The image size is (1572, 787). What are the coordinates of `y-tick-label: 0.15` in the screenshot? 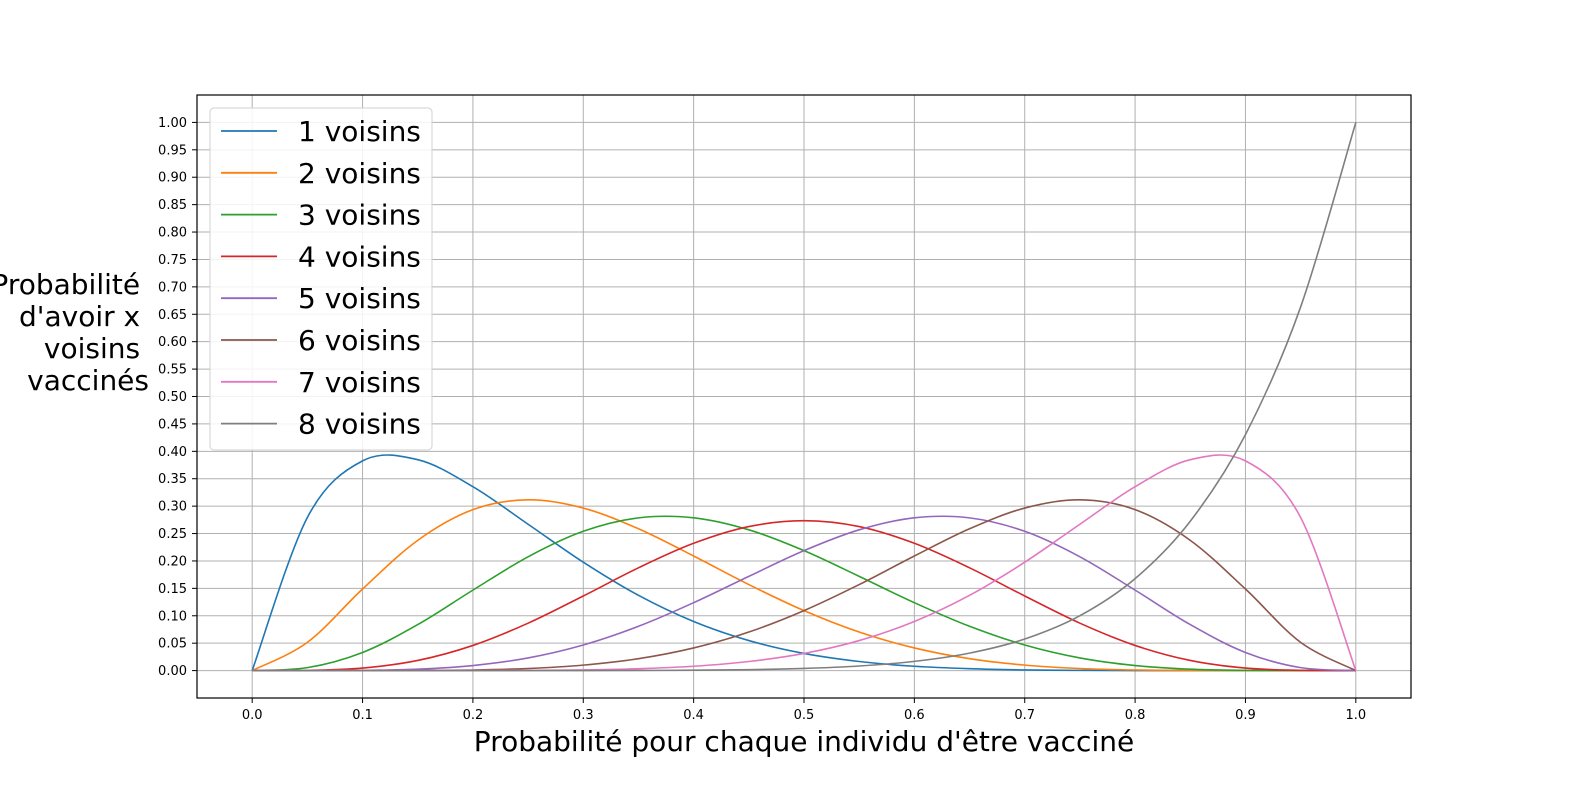 It's located at (172, 589).